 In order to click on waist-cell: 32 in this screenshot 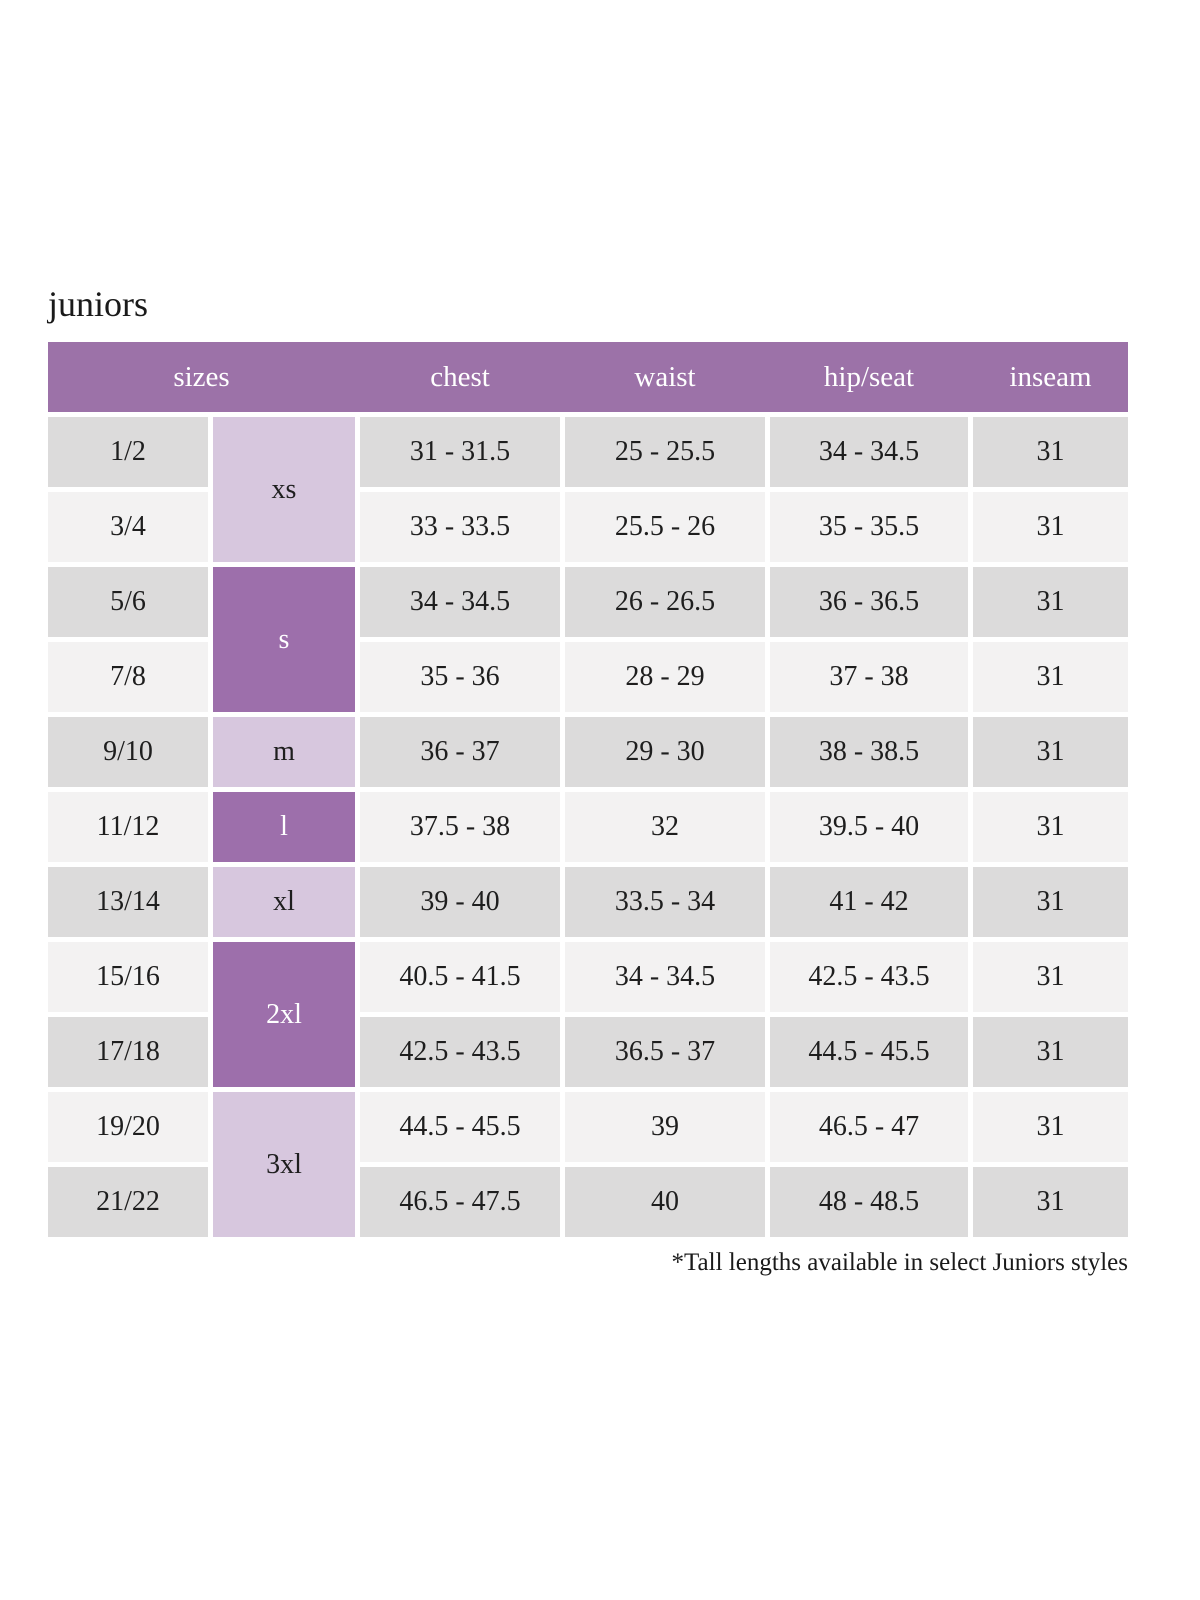, I will do `click(665, 827)`.